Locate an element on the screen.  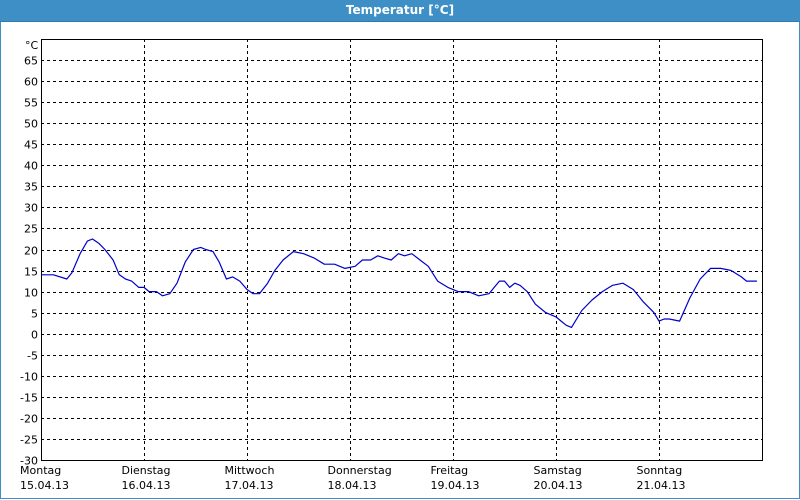
x-tick-day-label: Donnerstag is located at coordinates (360, 470).